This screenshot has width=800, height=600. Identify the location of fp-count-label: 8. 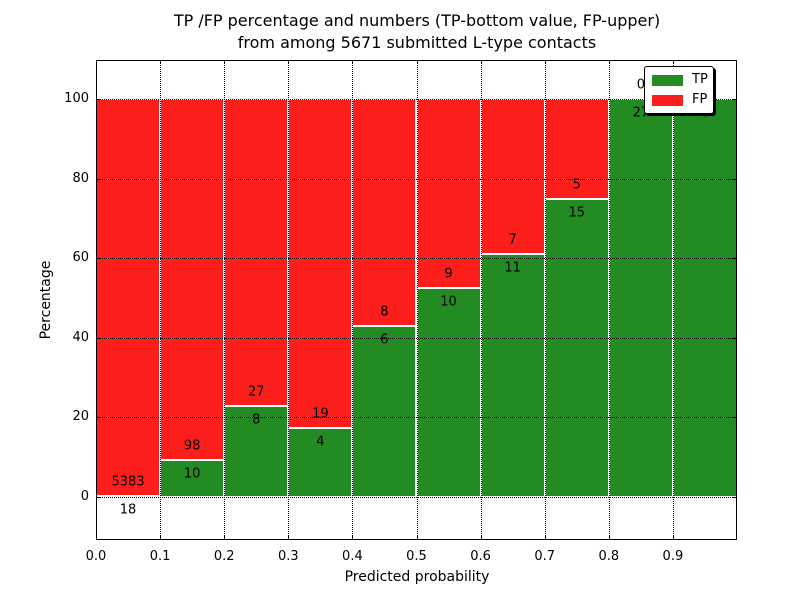
(384, 312).